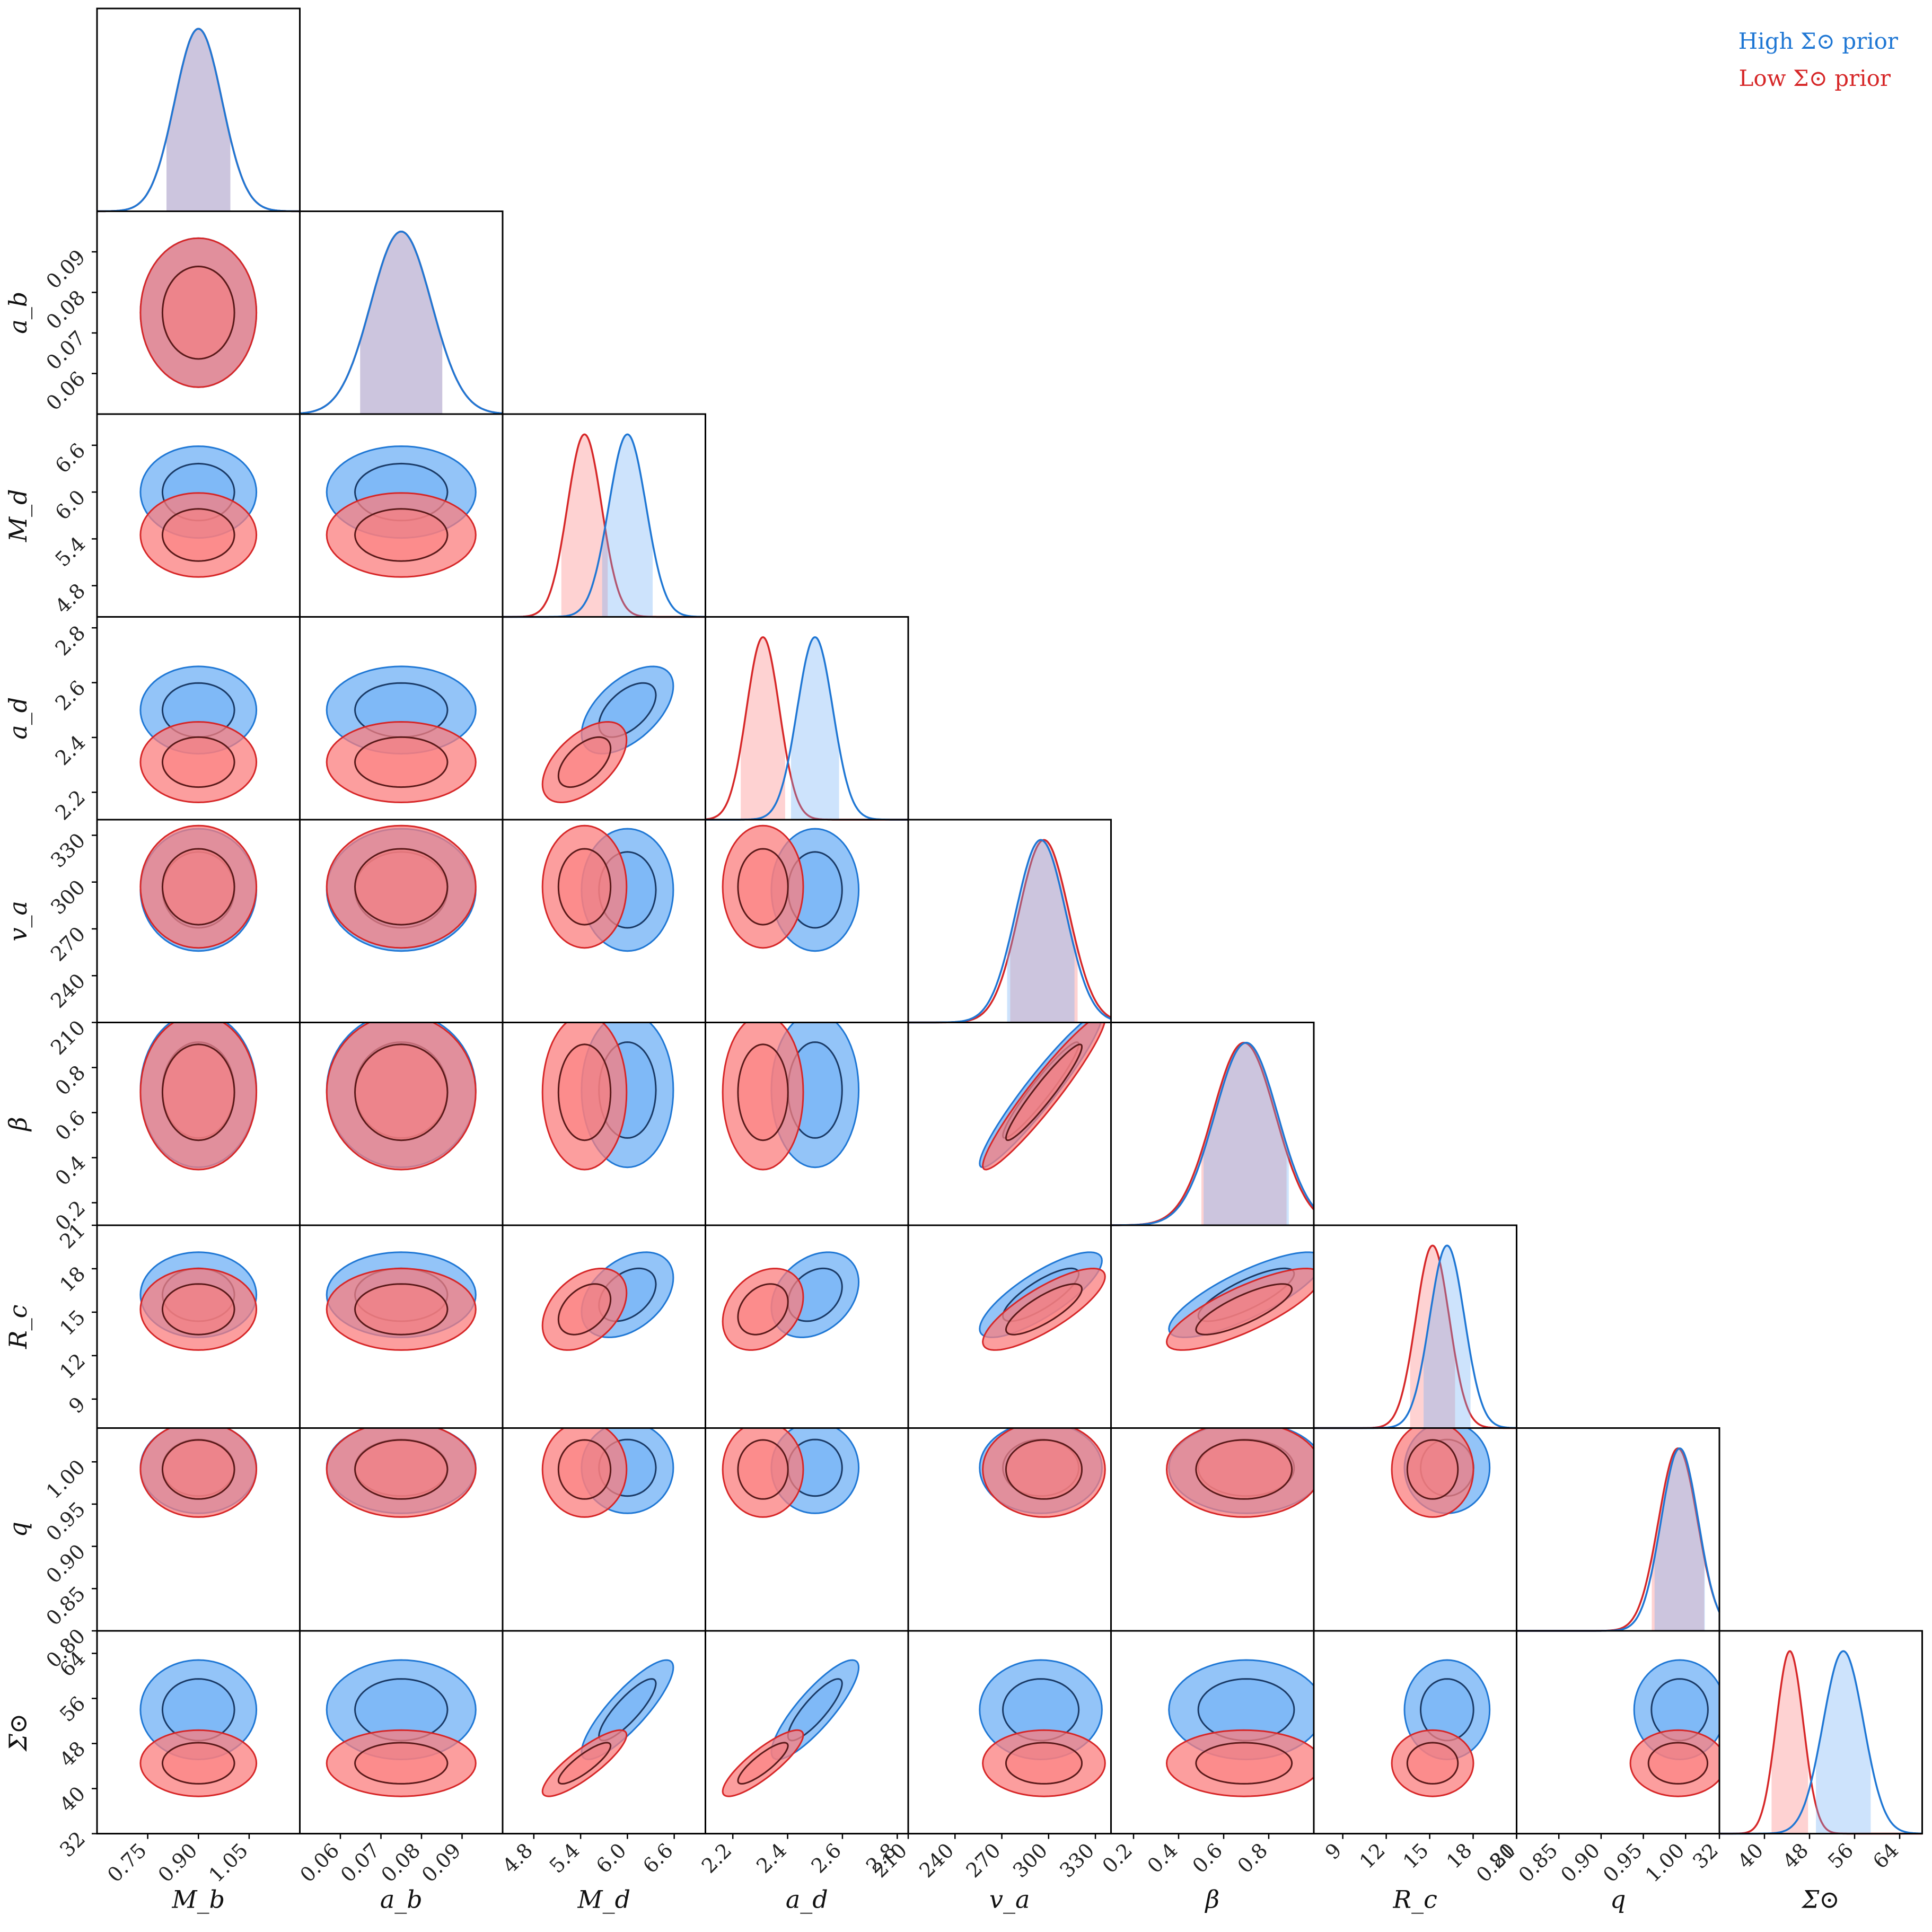  What do you see at coordinates (50, 1563) in the screenshot?
I see `y-axis-q: 0.800.850.900.951.00q` at bounding box center [50, 1563].